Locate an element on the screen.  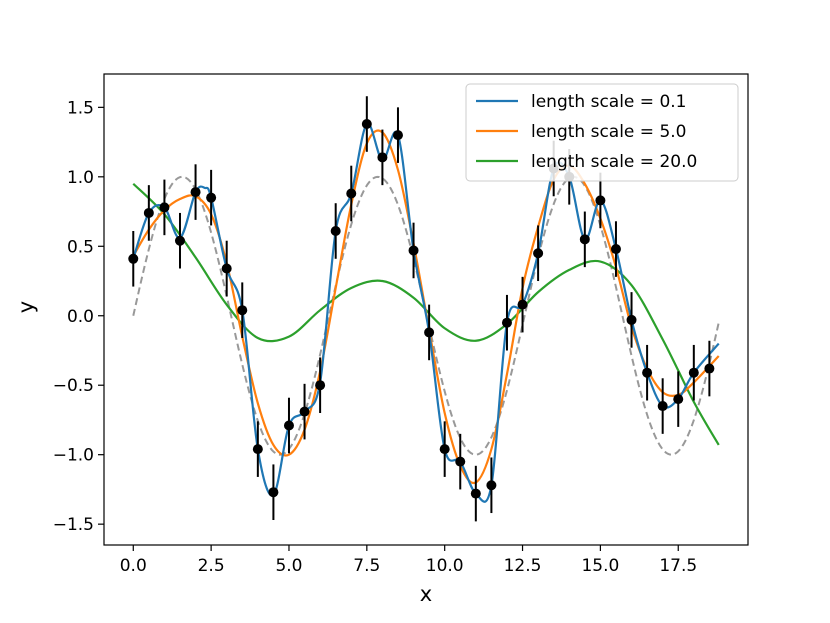
y-axis-label: y is located at coordinates (26, 307).